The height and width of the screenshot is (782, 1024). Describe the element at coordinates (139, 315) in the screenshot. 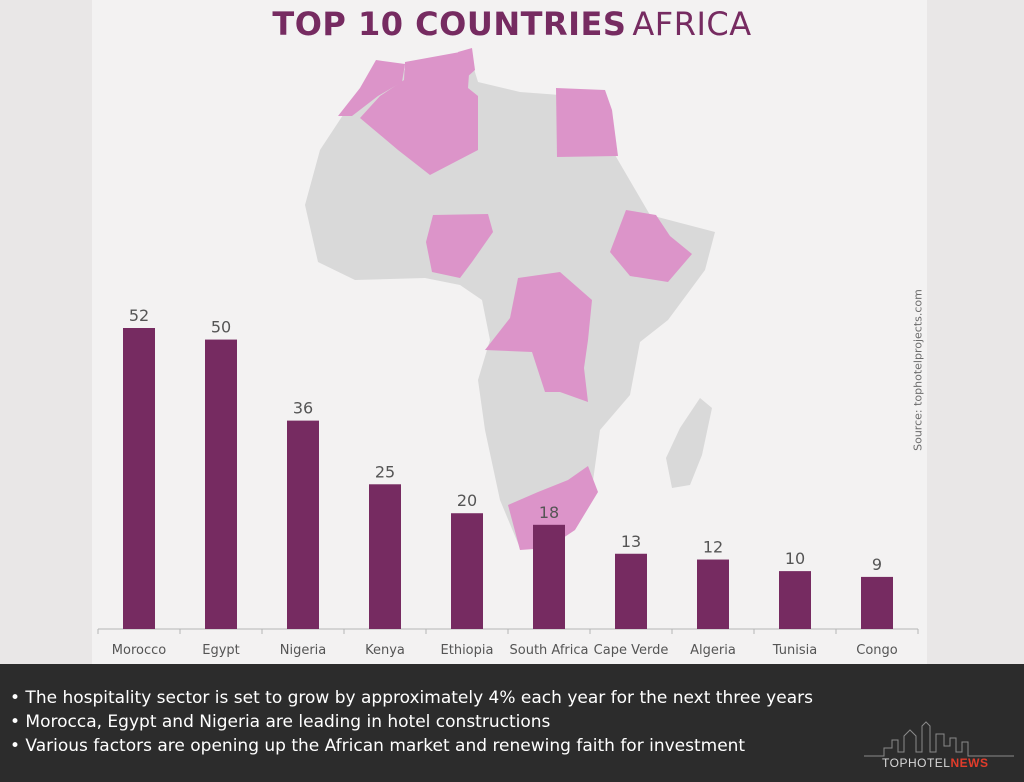

I see `value-label: 52` at that location.